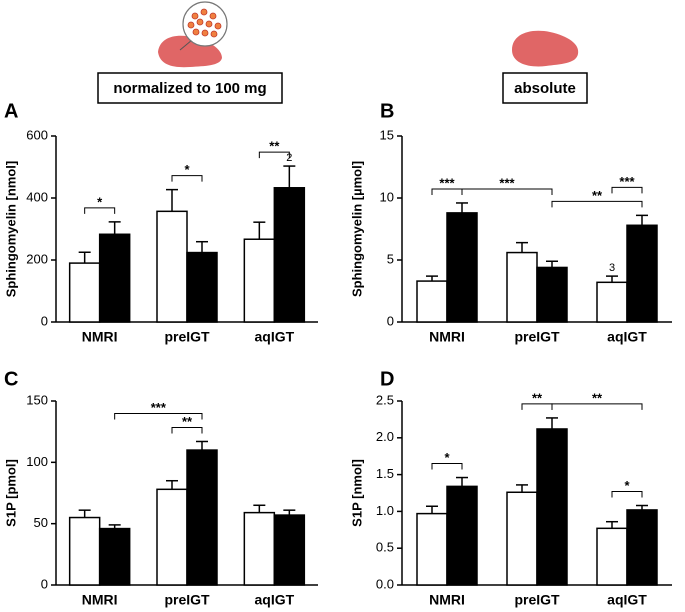 This screenshot has height=612, width=685. Describe the element at coordinates (10, 493) in the screenshot. I see `y-axis-label: S1P [pmol]` at that location.